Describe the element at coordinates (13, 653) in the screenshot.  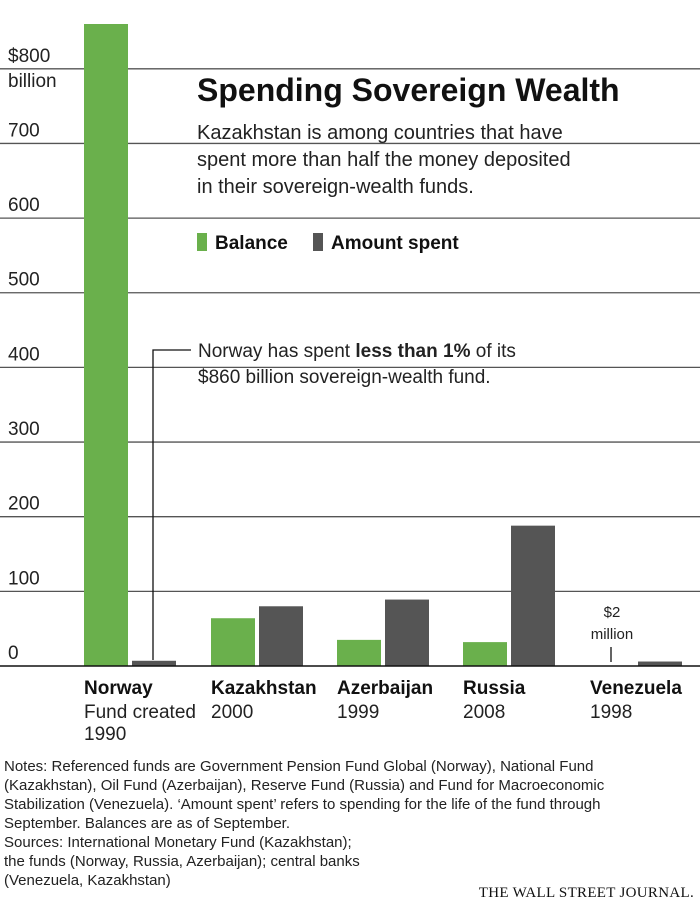
I see `y-tick-label-0: 0` at that location.